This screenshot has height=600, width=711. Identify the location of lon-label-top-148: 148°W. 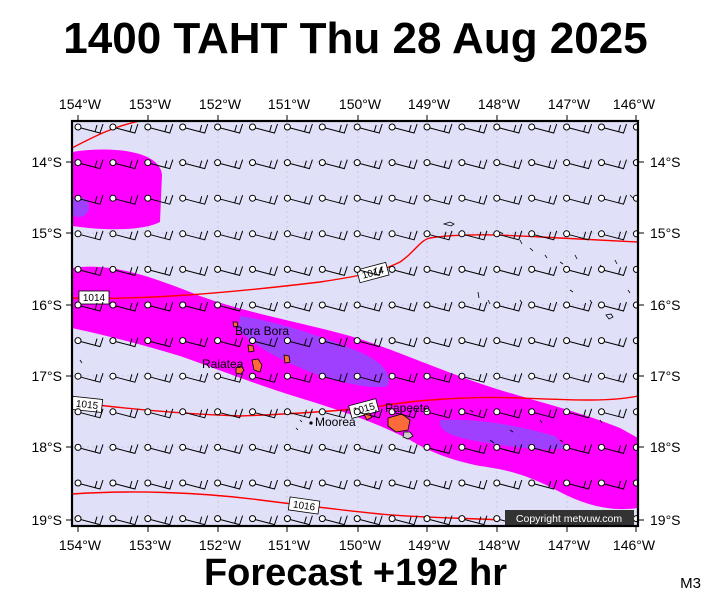
(499, 104).